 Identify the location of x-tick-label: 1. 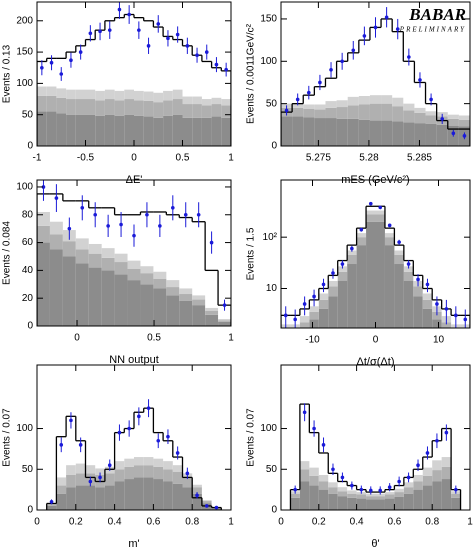
(231, 158).